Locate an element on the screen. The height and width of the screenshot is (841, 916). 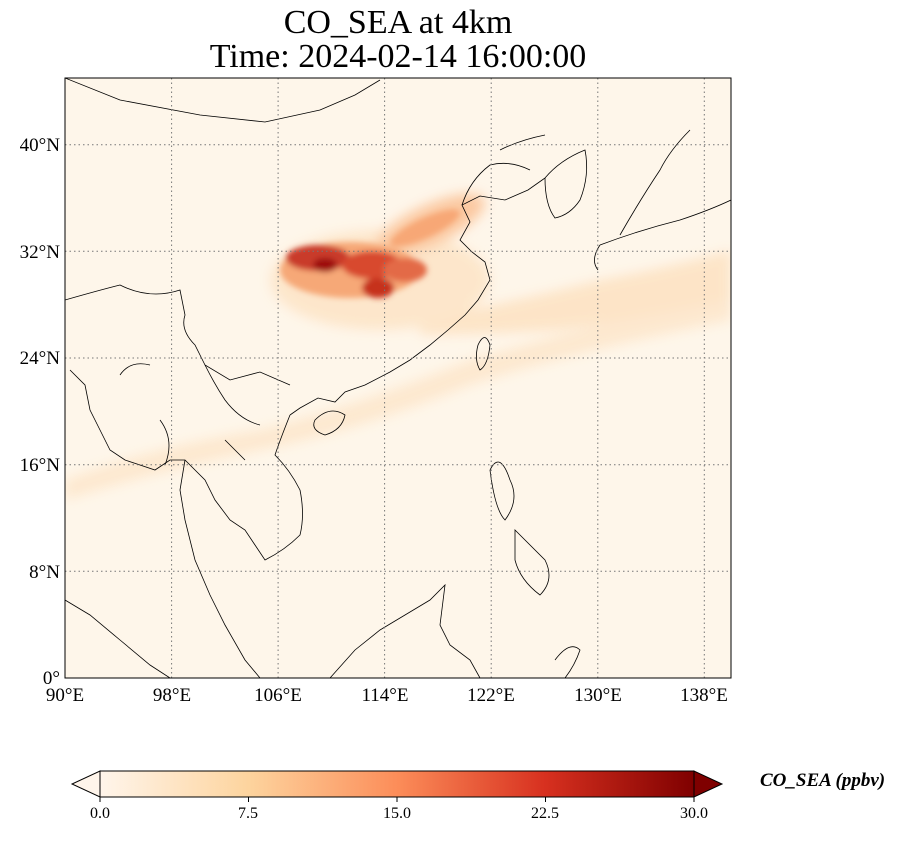
lat-tick-0: 0° is located at coordinates (51, 678).